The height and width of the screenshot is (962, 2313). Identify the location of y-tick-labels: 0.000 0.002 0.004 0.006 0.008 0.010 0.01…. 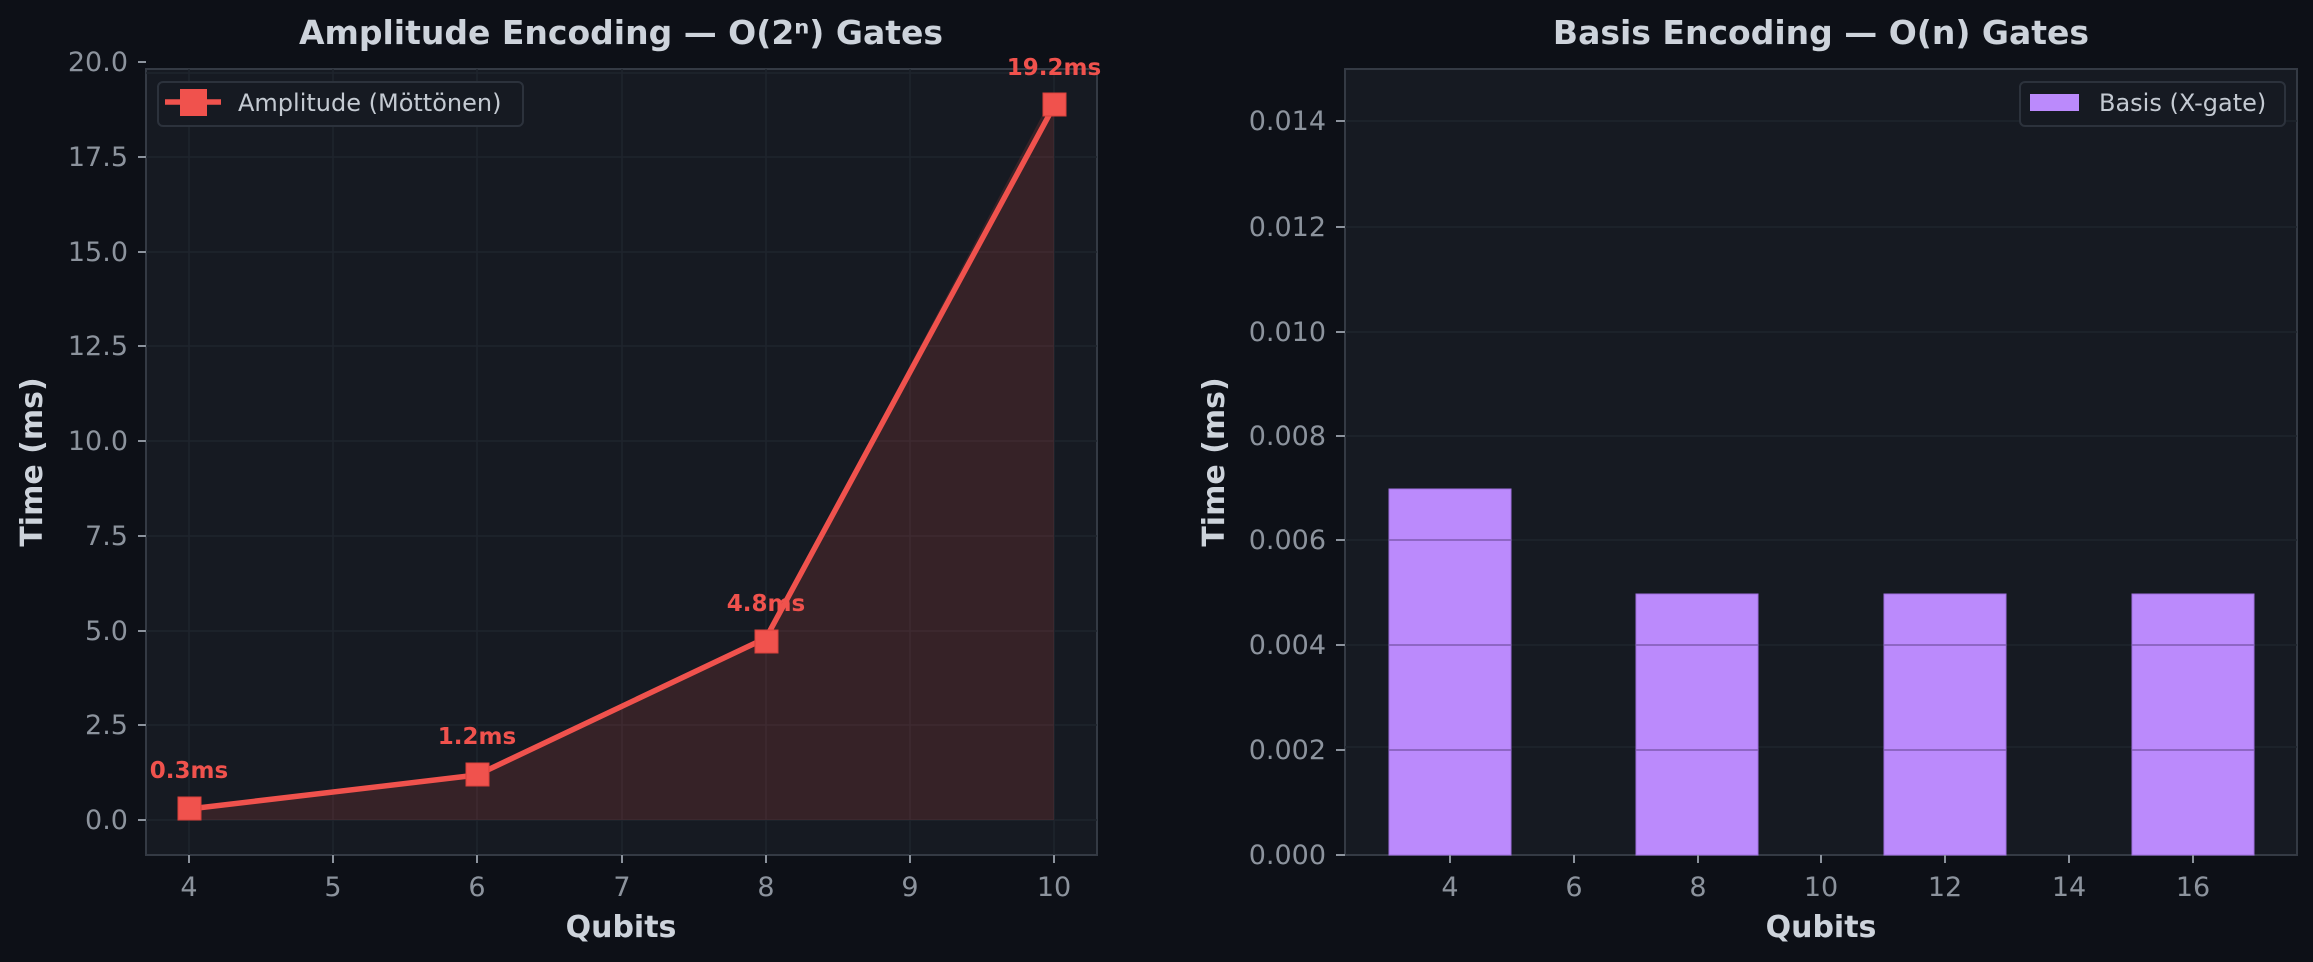
(1287, 488).